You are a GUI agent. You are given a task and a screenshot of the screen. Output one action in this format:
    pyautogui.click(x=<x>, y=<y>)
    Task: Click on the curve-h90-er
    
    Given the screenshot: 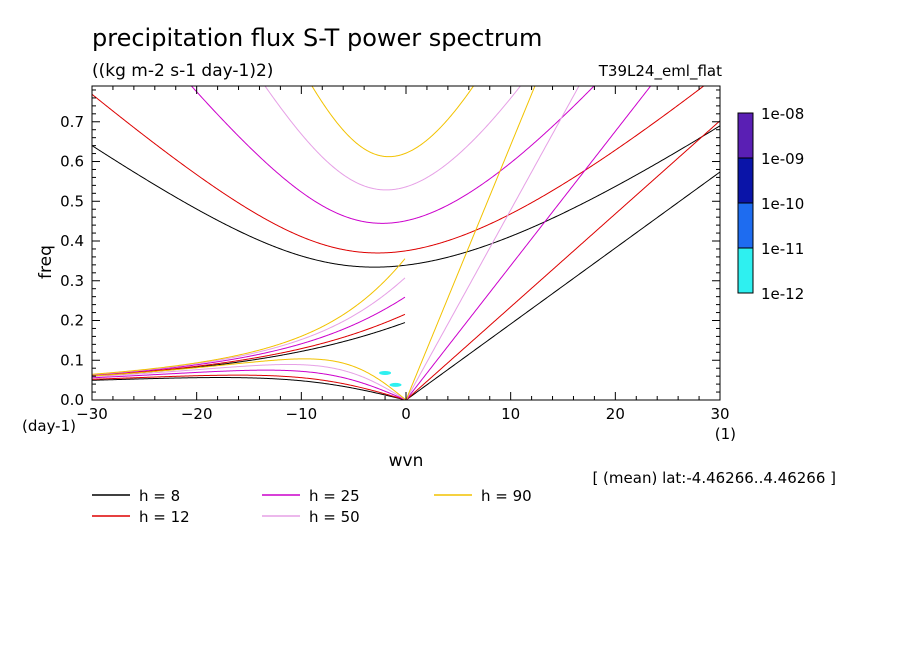 What is the action you would take?
    pyautogui.click(x=249, y=379)
    